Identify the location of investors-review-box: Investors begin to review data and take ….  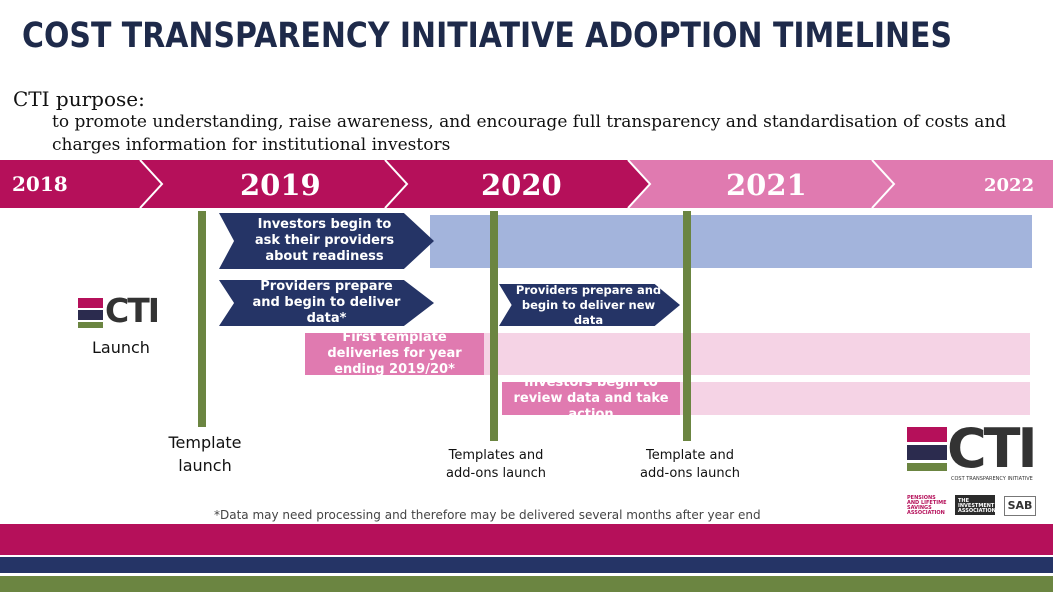
(591, 398).